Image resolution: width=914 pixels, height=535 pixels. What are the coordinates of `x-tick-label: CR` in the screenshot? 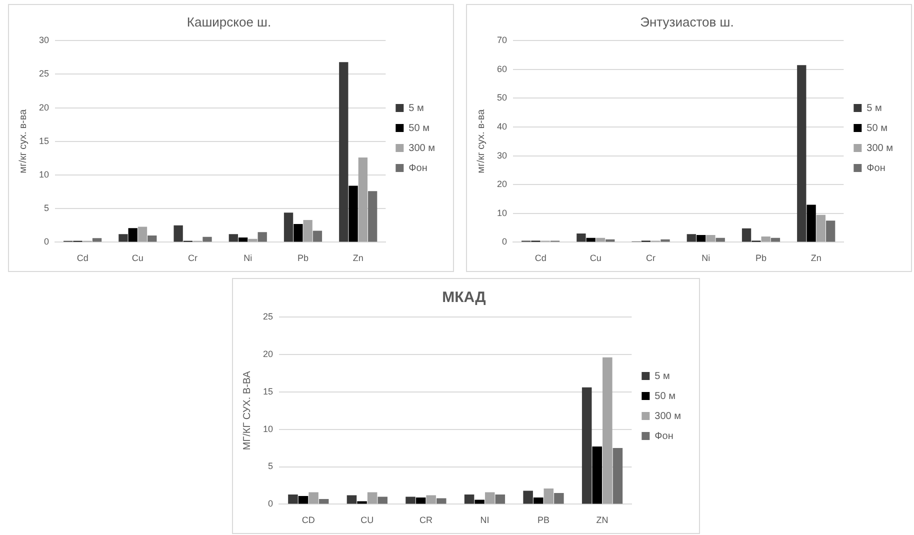 It's located at (426, 520).